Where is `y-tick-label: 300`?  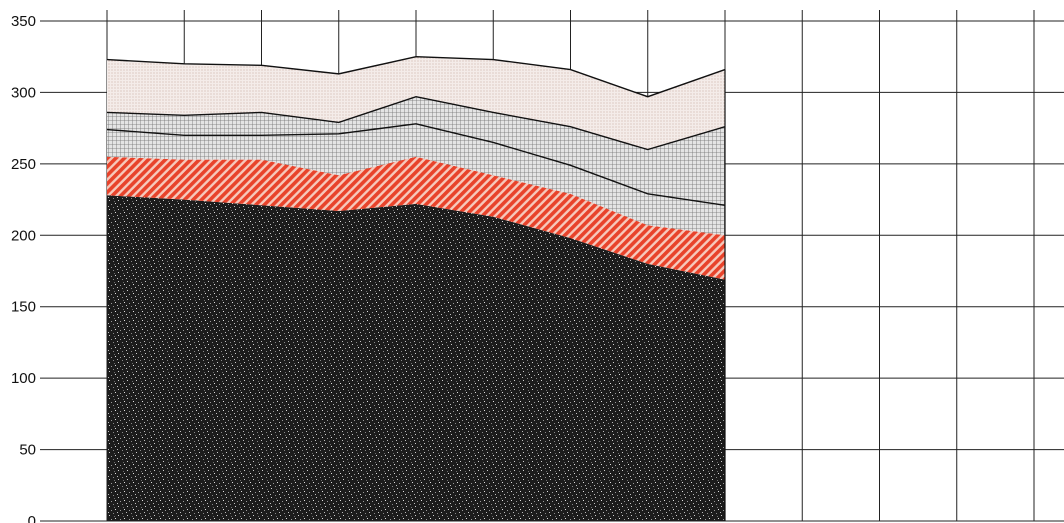
y-tick-label: 300 is located at coordinates (23, 92).